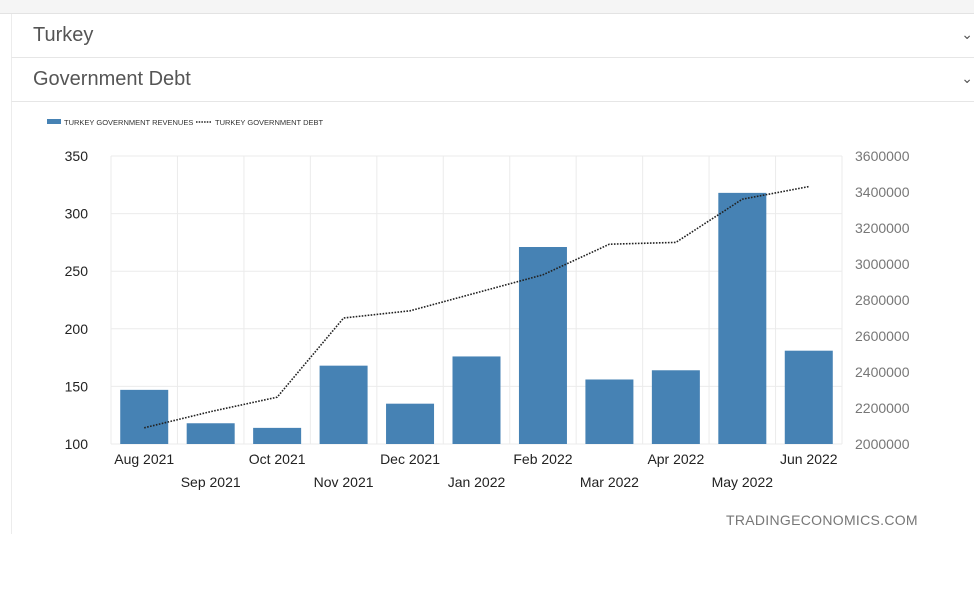  I want to click on right-tick-label: 3400000, so click(882, 192).